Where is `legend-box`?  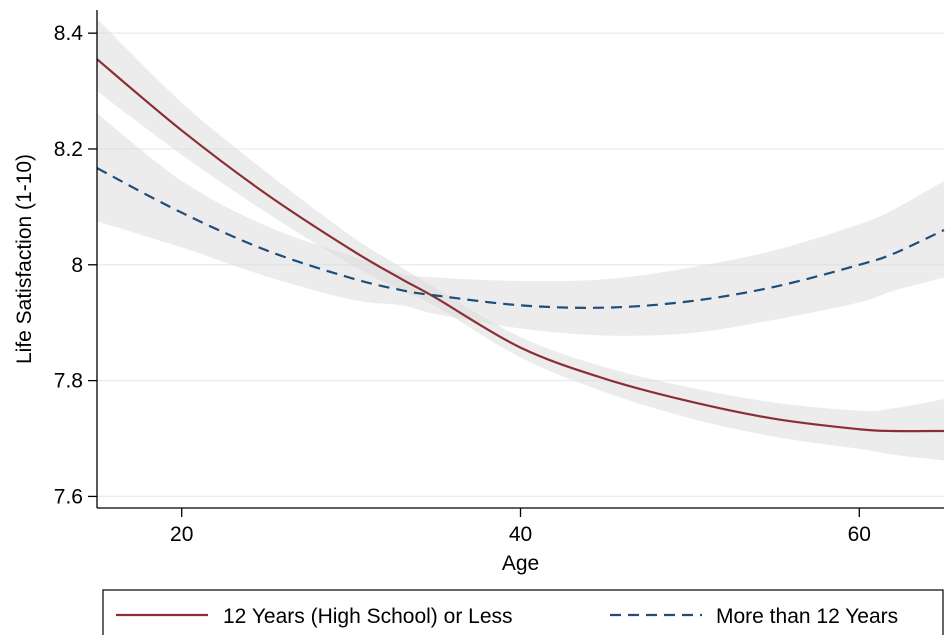
legend-box is located at coordinates (523, 612).